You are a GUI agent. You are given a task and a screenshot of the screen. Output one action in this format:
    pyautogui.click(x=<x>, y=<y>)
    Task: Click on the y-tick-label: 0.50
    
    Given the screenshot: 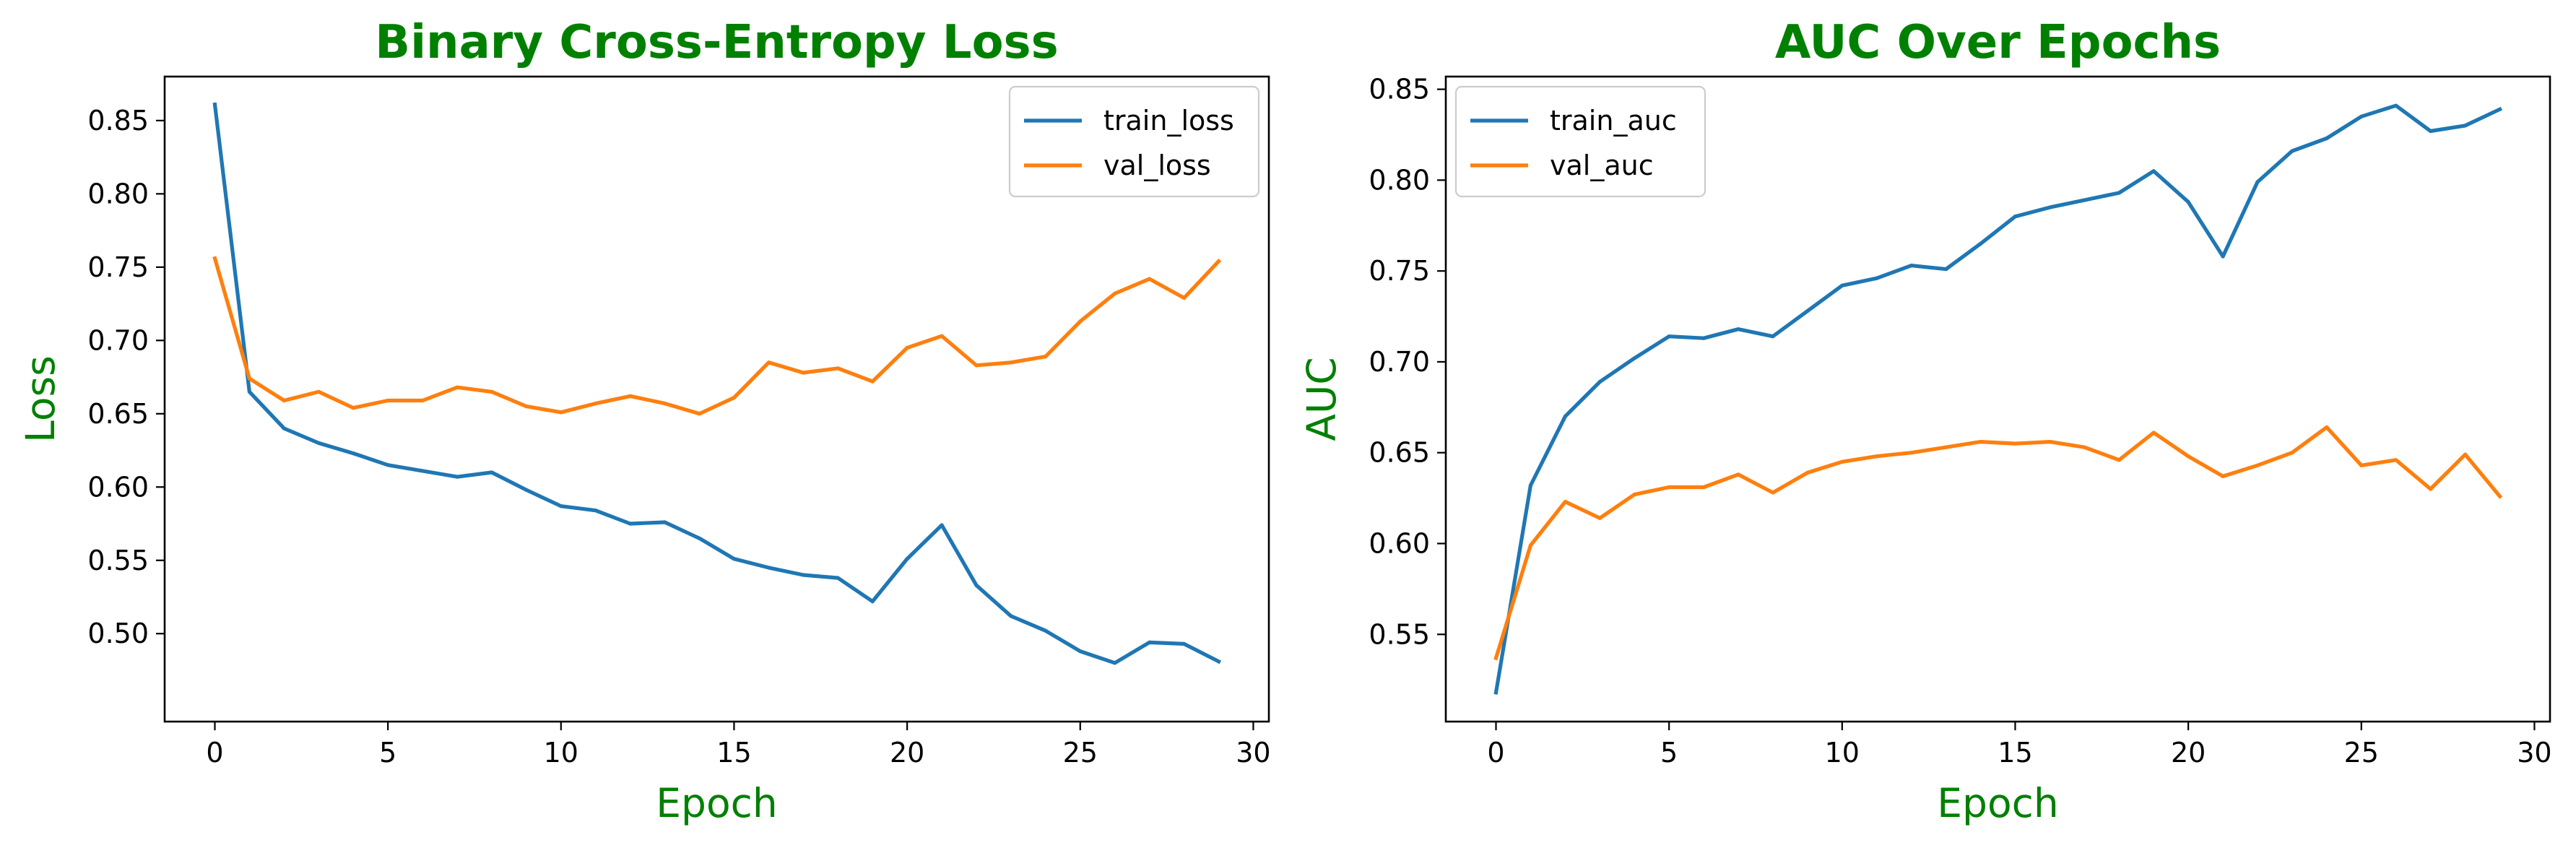 What is the action you would take?
    pyautogui.click(x=118, y=634)
    